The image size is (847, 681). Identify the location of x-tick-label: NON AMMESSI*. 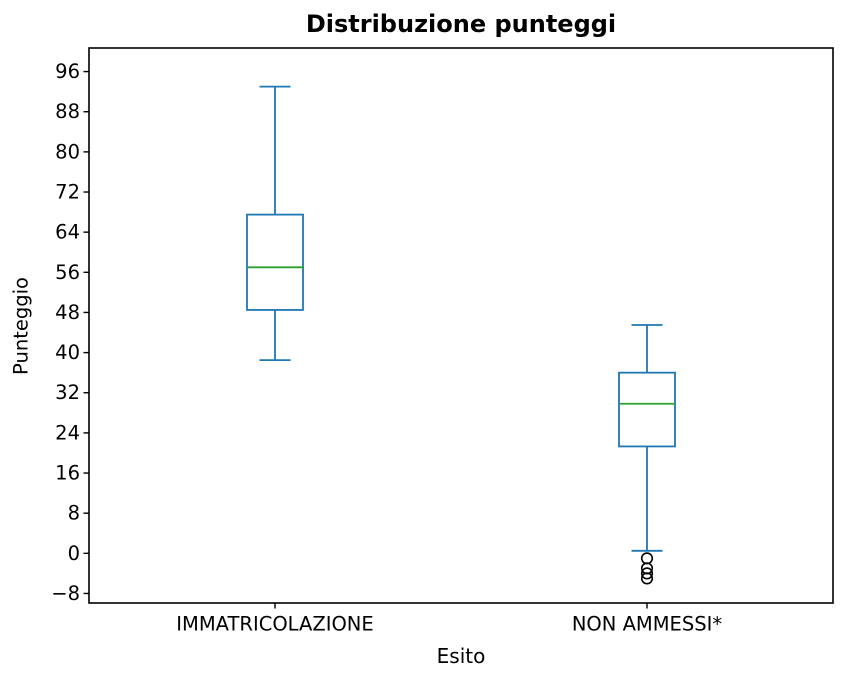
(647, 623).